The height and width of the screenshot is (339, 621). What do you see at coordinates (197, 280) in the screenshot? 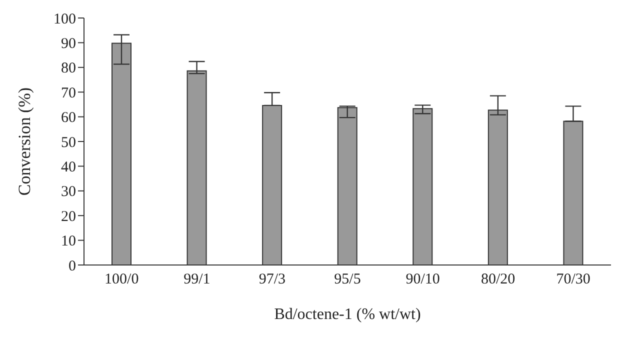
I see `x-tick-label: 99/1` at bounding box center [197, 280].